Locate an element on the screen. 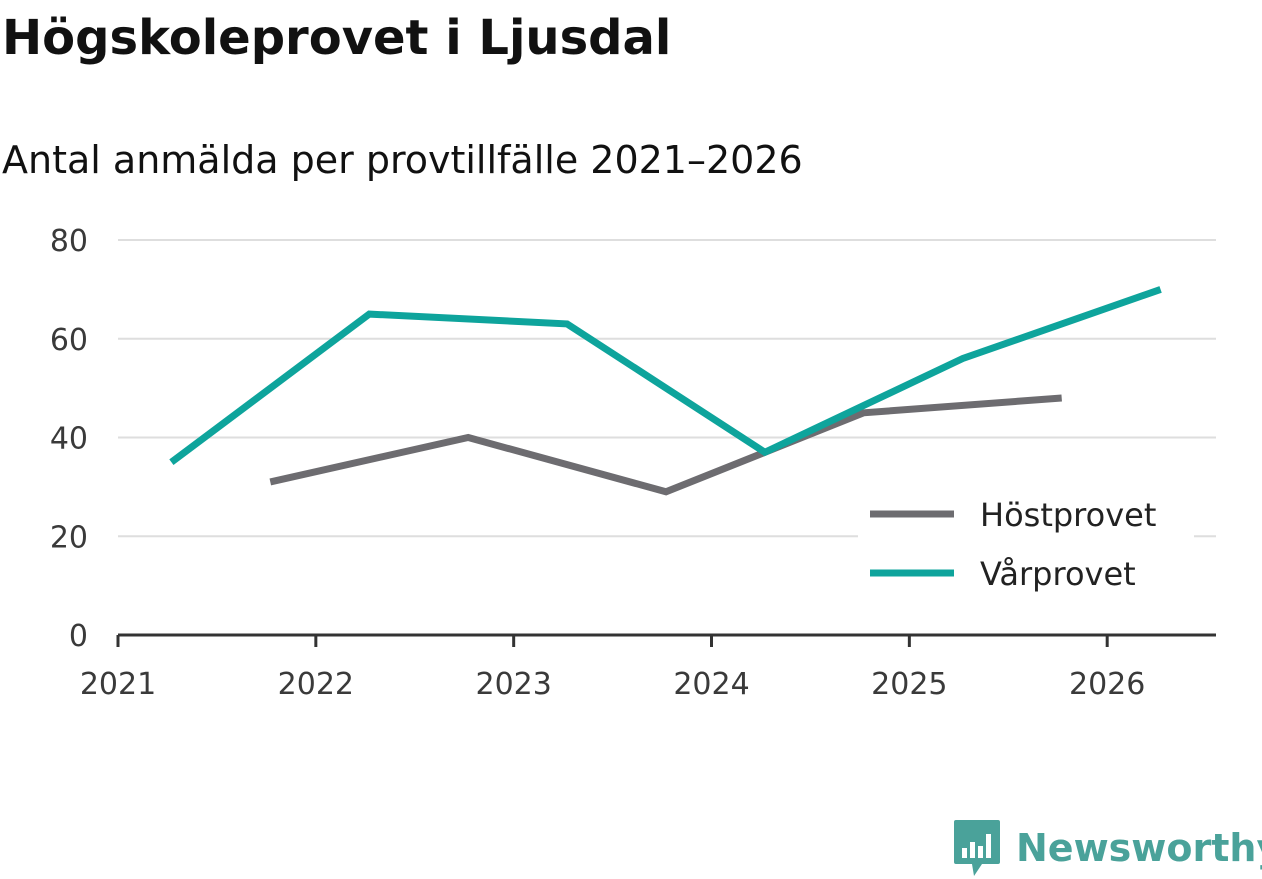  y-tick-label-0: 0 is located at coordinates (78, 636).